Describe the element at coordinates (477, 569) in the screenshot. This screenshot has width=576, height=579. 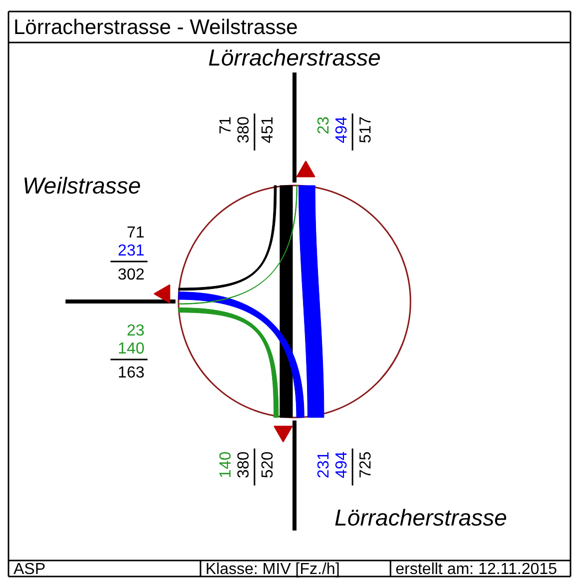
I see `text: erstellt am: 12.11.2015` at that location.